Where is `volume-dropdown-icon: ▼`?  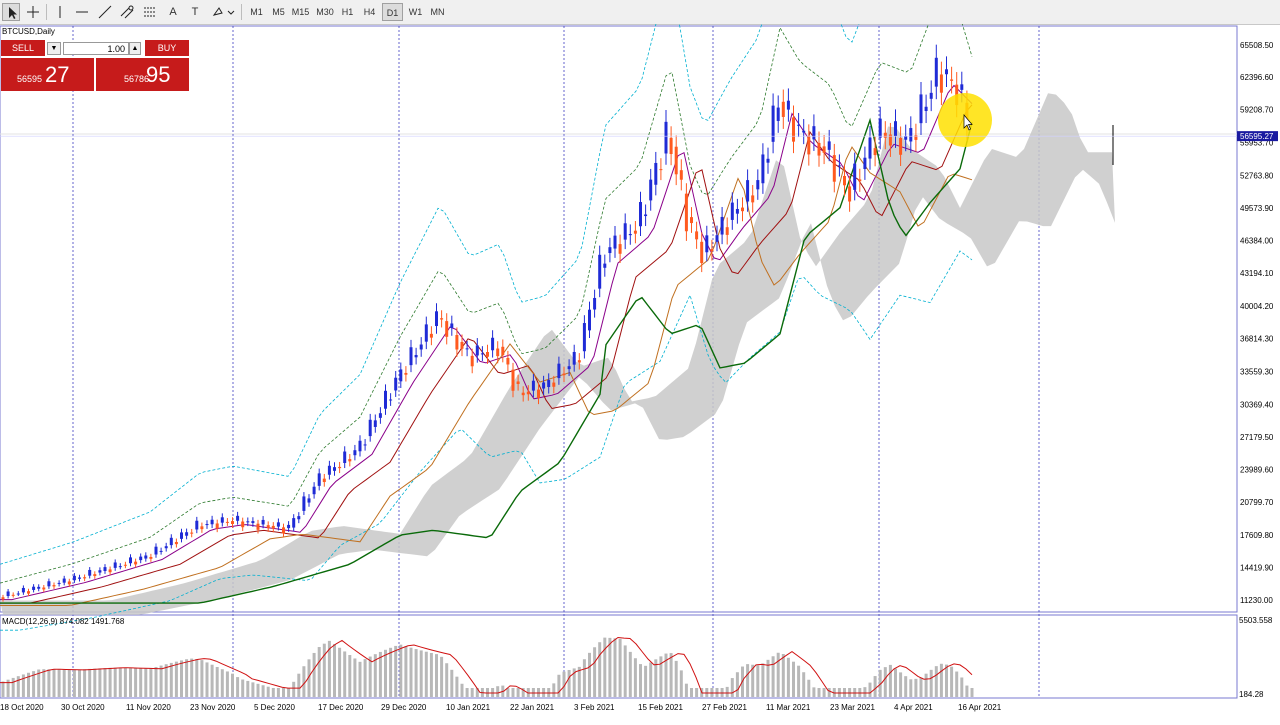
volume-dropdown-icon: ▼ is located at coordinates (54, 48).